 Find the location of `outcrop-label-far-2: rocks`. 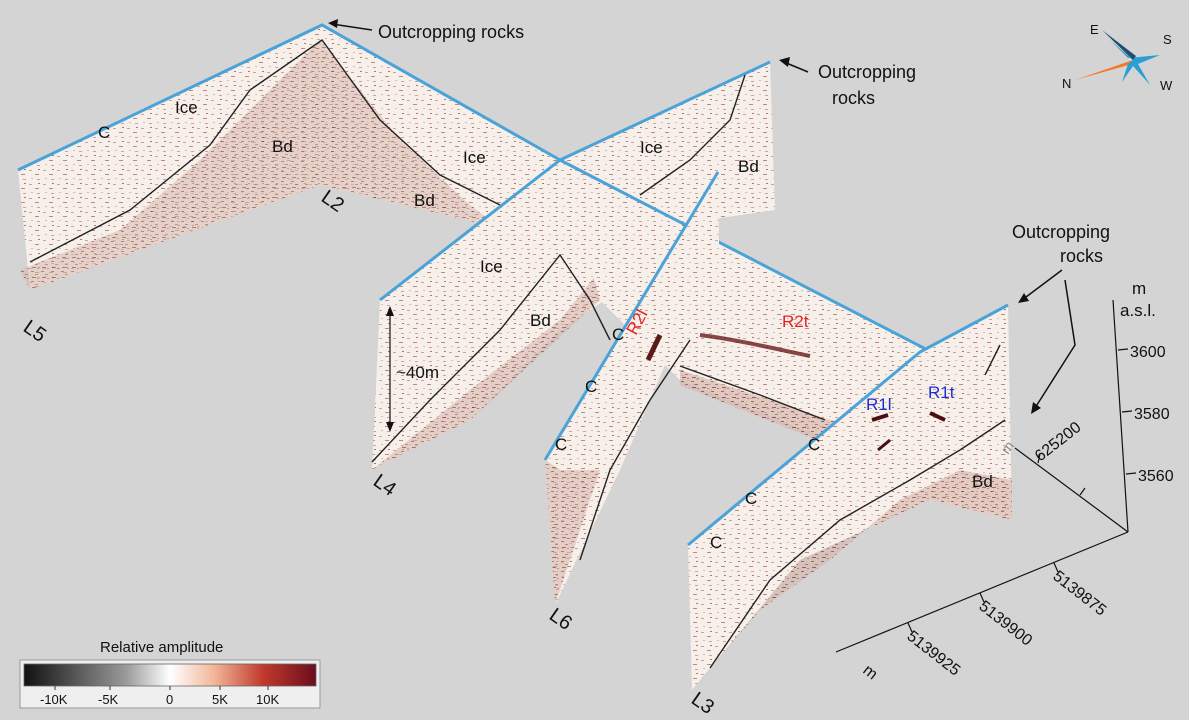

outcrop-label-far-2: rocks is located at coordinates (1081, 256).